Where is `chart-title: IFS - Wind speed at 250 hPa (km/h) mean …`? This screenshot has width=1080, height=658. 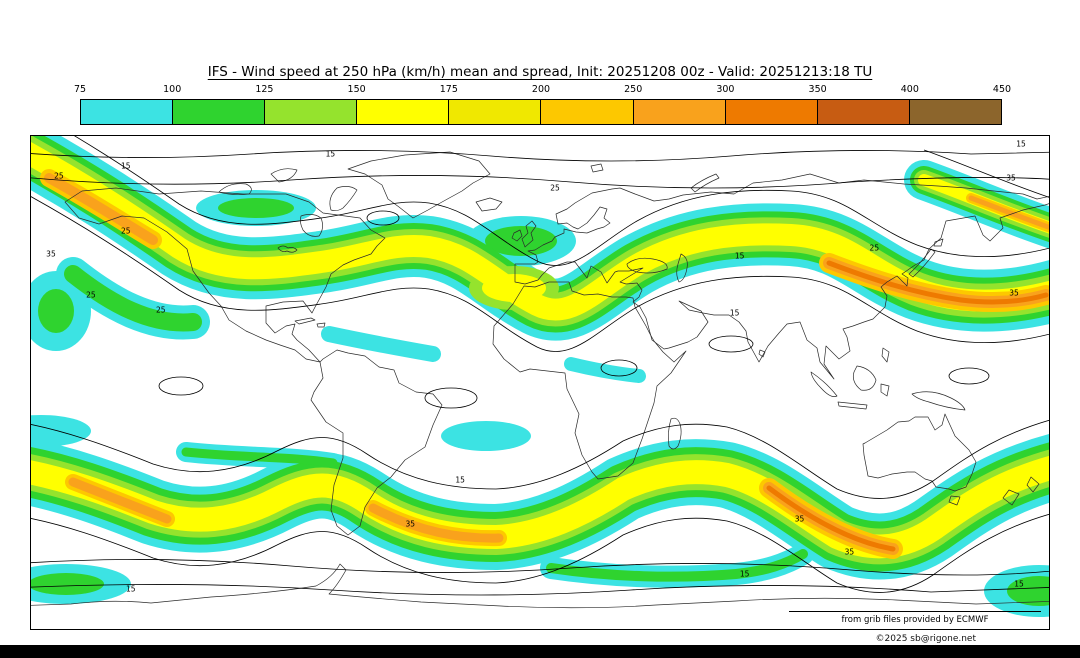
chart-title: IFS - Wind speed at 250 hPa (km/h) mean … is located at coordinates (540, 72).